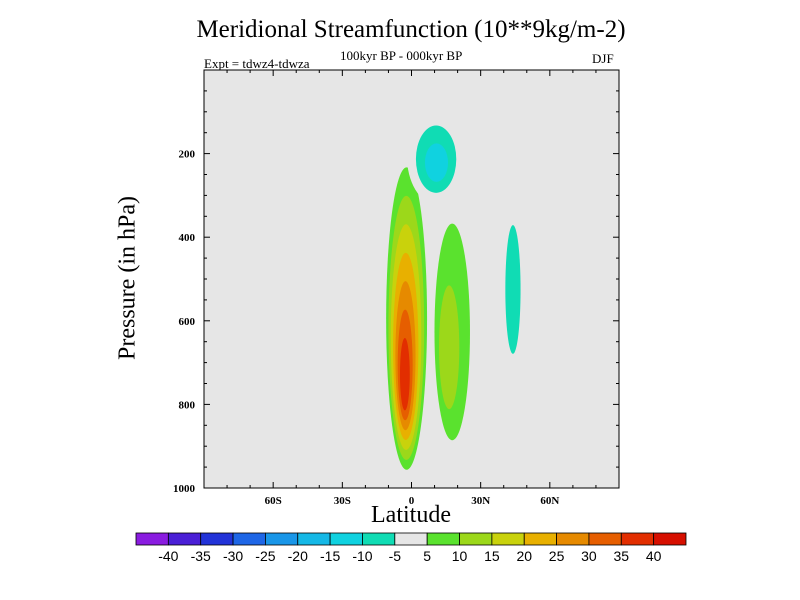 The width and height of the screenshot is (800, 600). What do you see at coordinates (273, 501) in the screenshot?
I see `x-tick-label: 60S` at bounding box center [273, 501].